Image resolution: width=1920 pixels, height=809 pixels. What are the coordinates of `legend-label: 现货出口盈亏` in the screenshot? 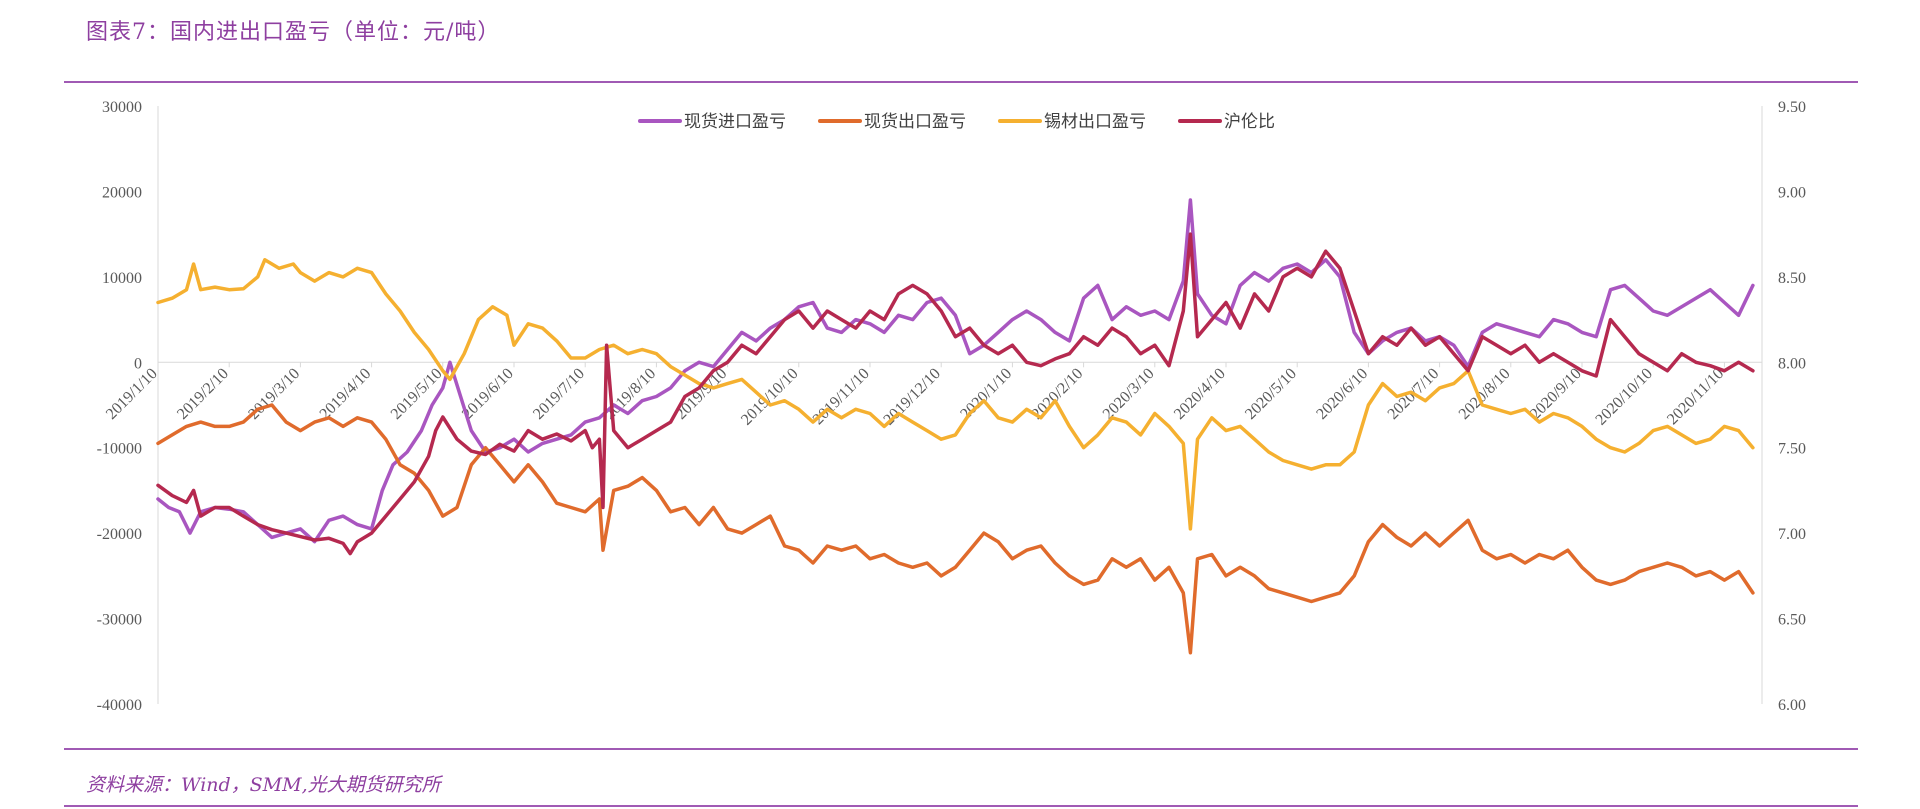 It's located at (915, 122).